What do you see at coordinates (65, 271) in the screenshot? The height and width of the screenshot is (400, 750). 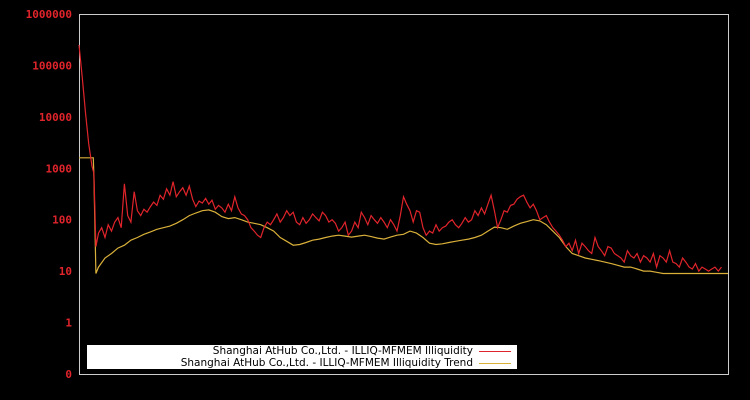 I see `y-tick-label: 10` at bounding box center [65, 271].